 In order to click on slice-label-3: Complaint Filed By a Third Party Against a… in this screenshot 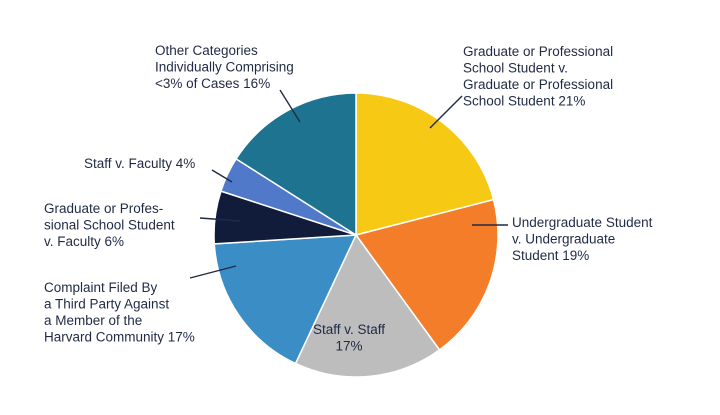, I will do `click(119, 312)`.